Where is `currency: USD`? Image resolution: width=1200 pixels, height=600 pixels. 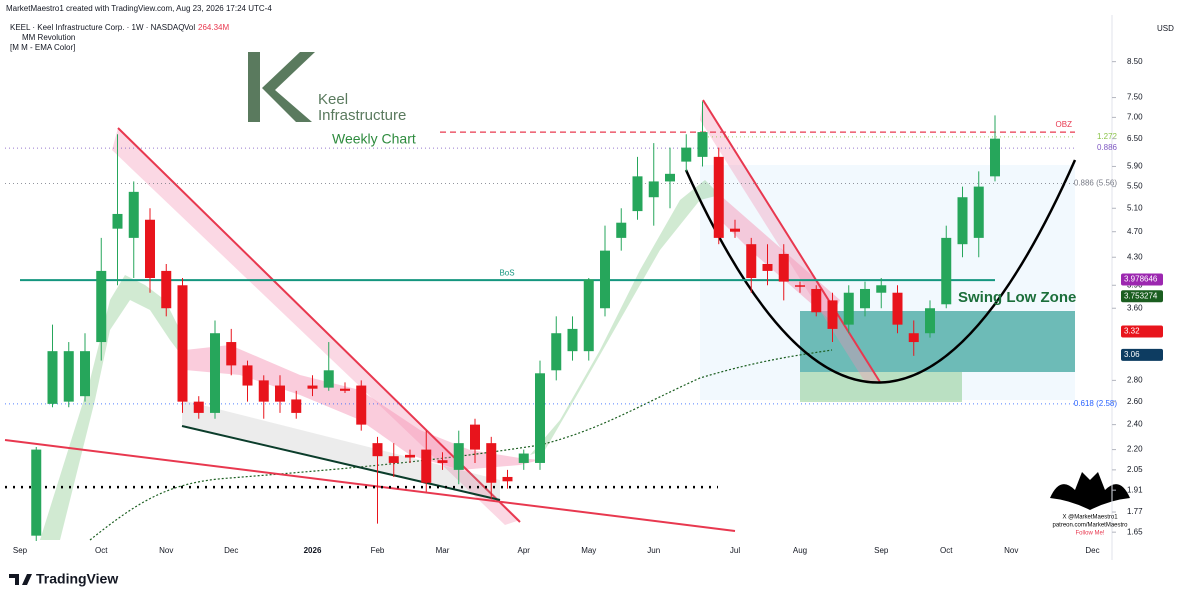 currency: USD is located at coordinates (1165, 28).